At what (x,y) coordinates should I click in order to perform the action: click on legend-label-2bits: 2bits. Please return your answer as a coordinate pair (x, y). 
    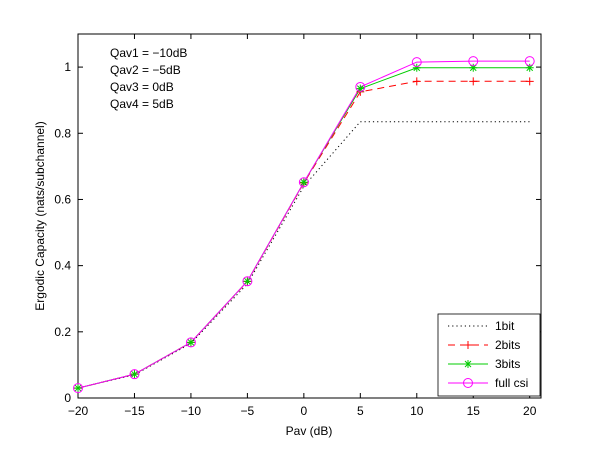
    Looking at the image, I should click on (507, 345).